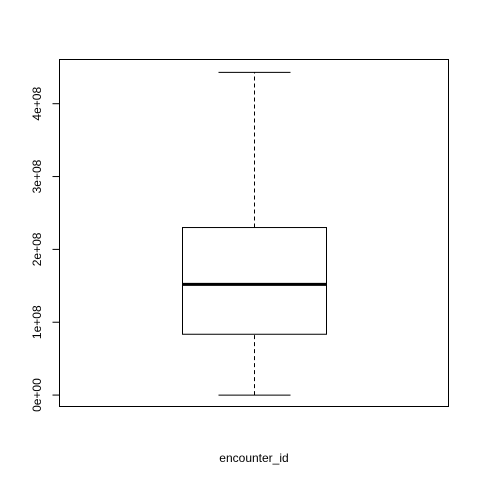  What do you see at coordinates (37, 249) in the screenshot?
I see `y-tick-label: 2e+08` at bounding box center [37, 249].